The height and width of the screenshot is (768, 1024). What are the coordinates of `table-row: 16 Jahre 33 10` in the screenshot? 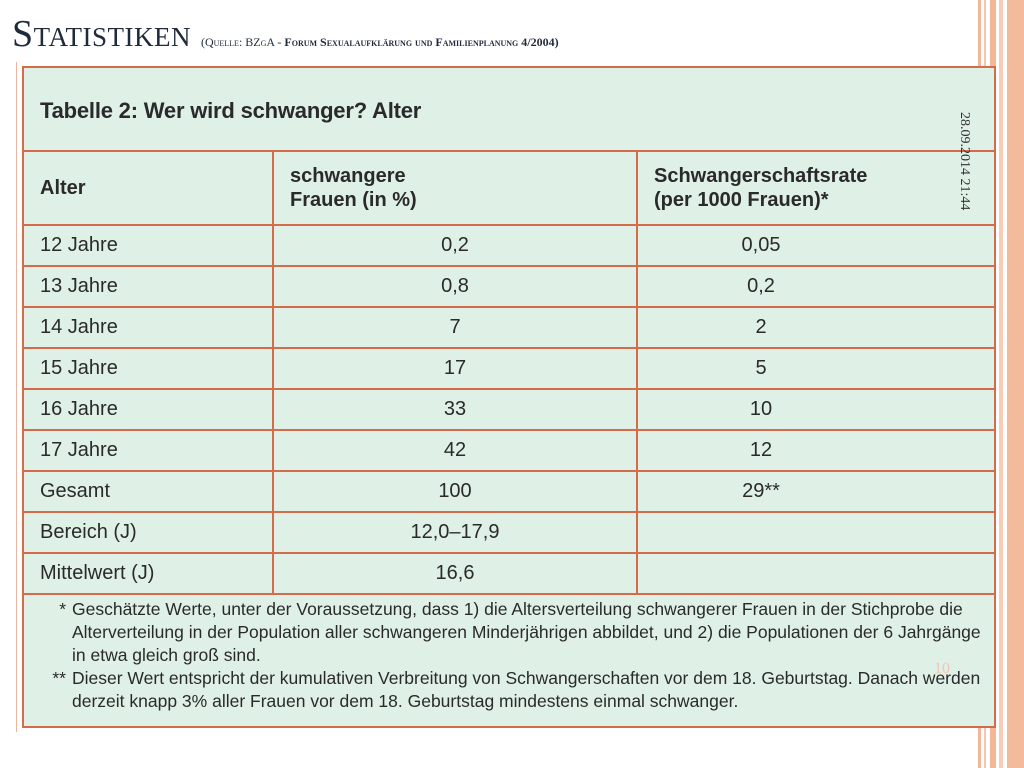 It's located at (509, 409).